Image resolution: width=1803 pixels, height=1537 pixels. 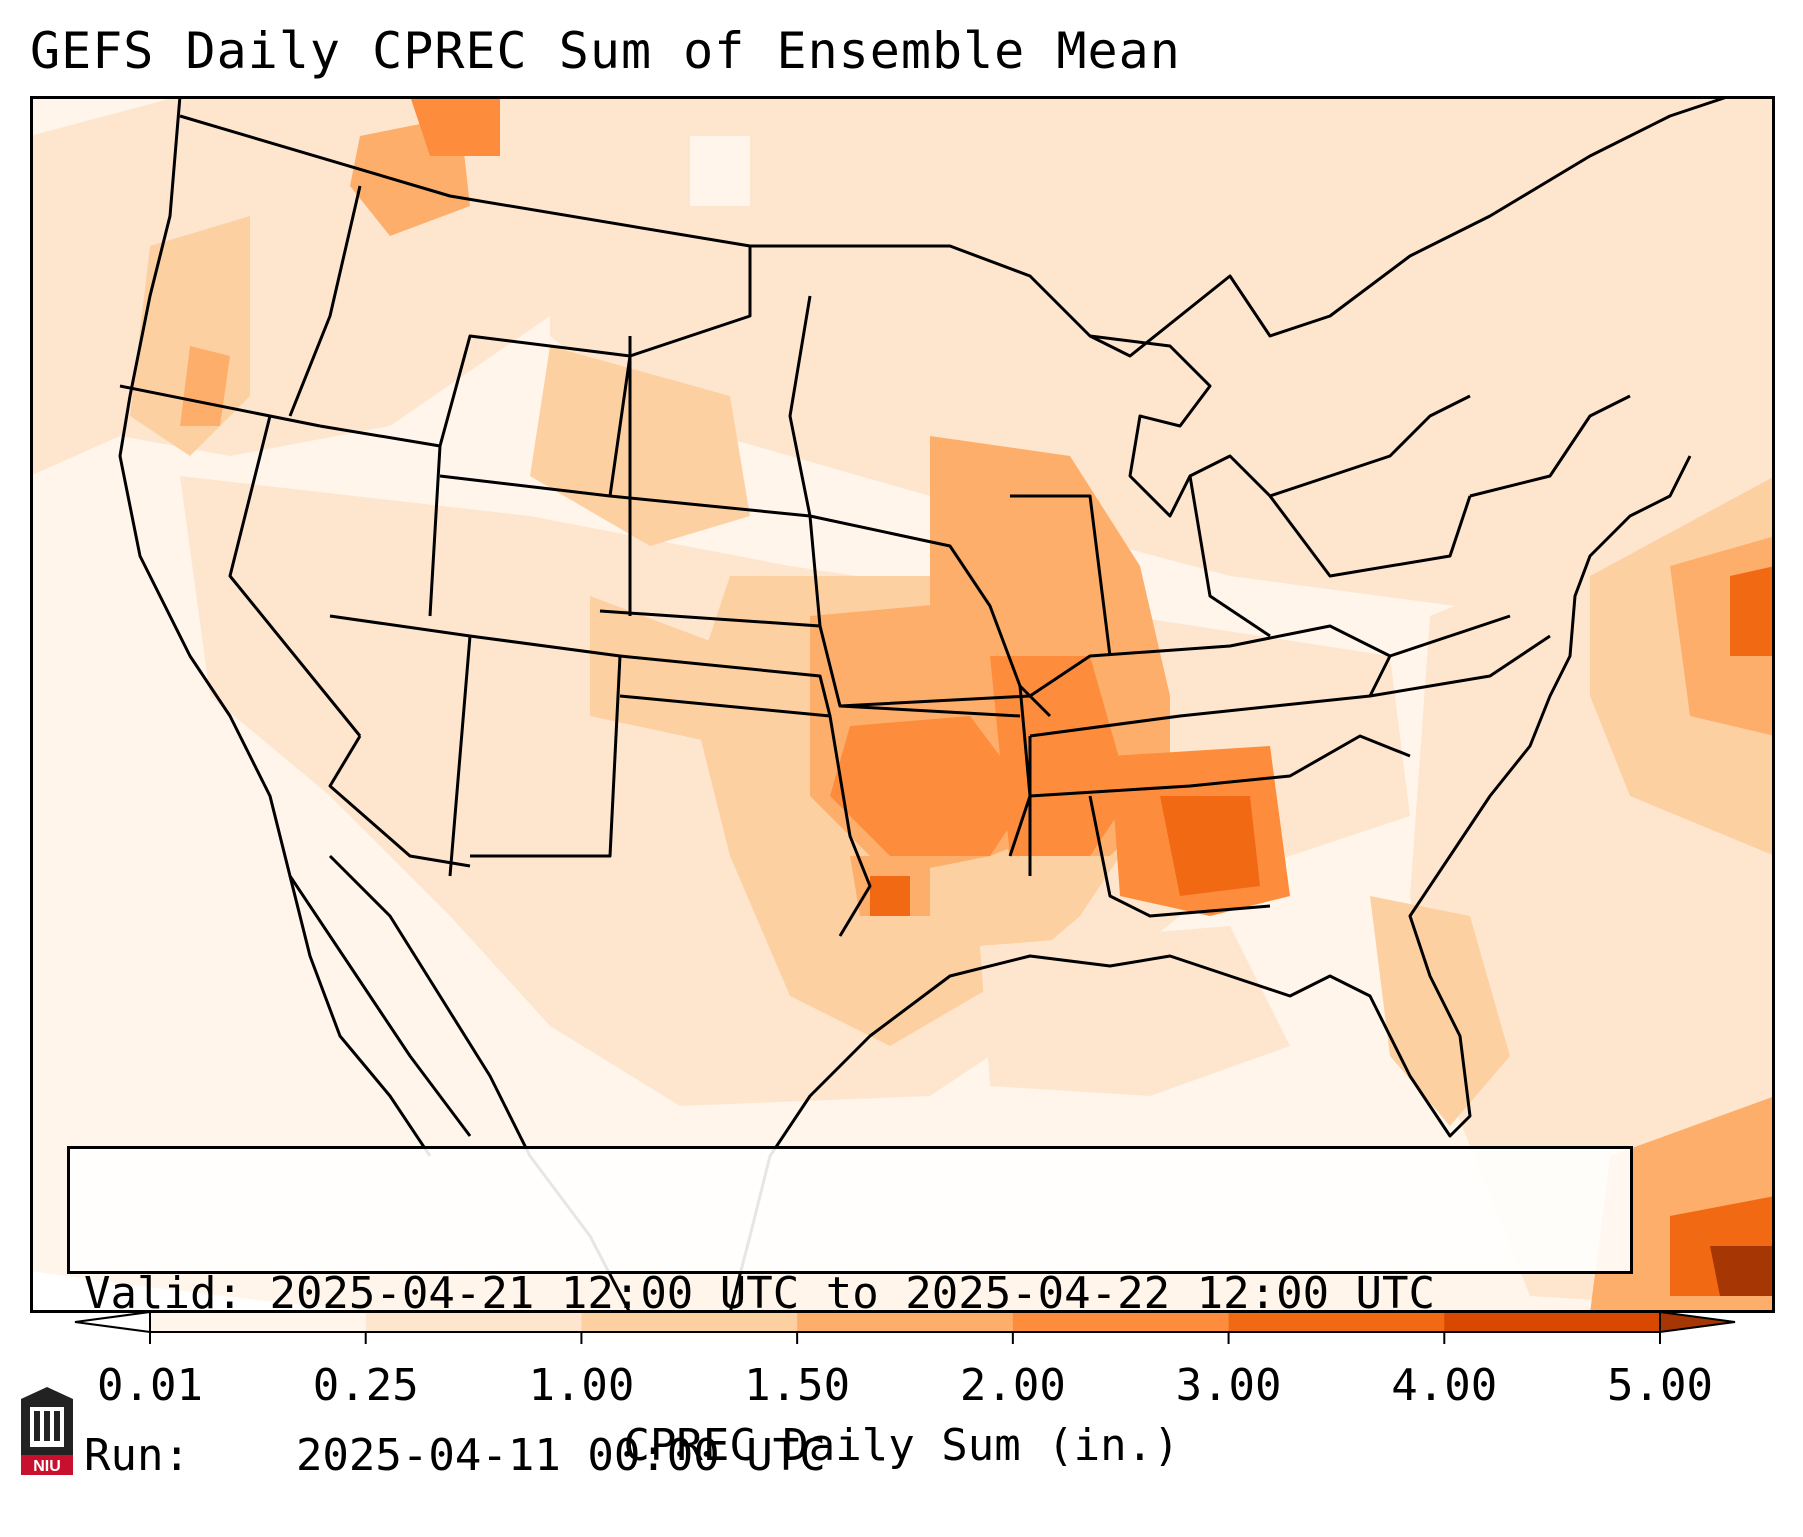 I want to click on canada-border, so click(x=955, y=227).